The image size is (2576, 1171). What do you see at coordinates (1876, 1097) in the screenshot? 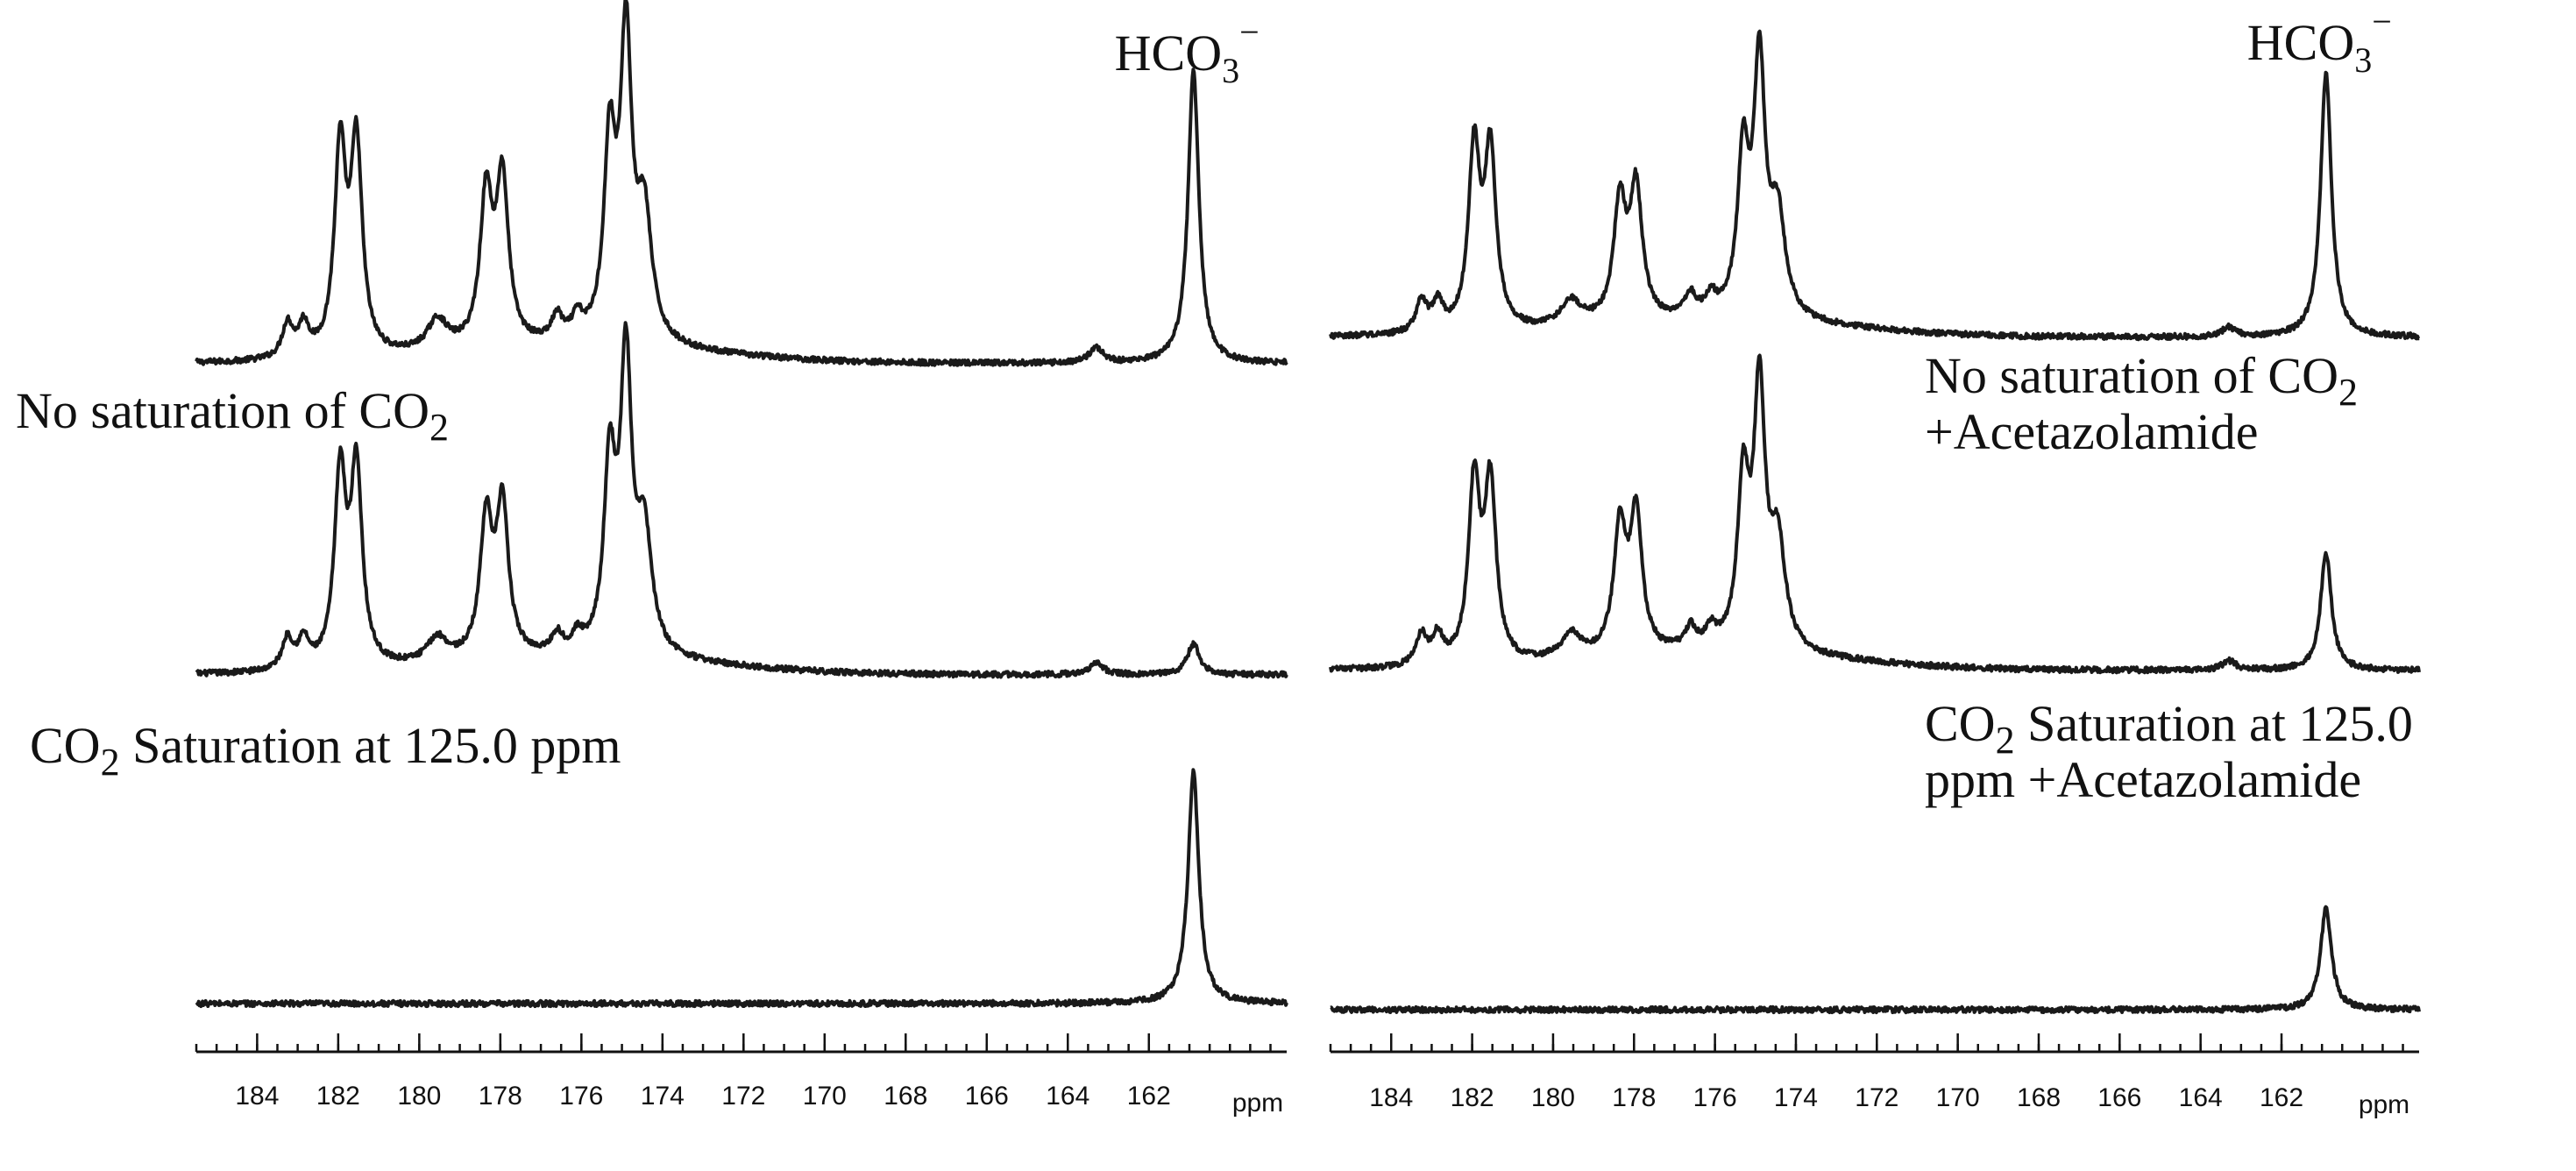
I see `right-tick-label: 172` at bounding box center [1876, 1097].